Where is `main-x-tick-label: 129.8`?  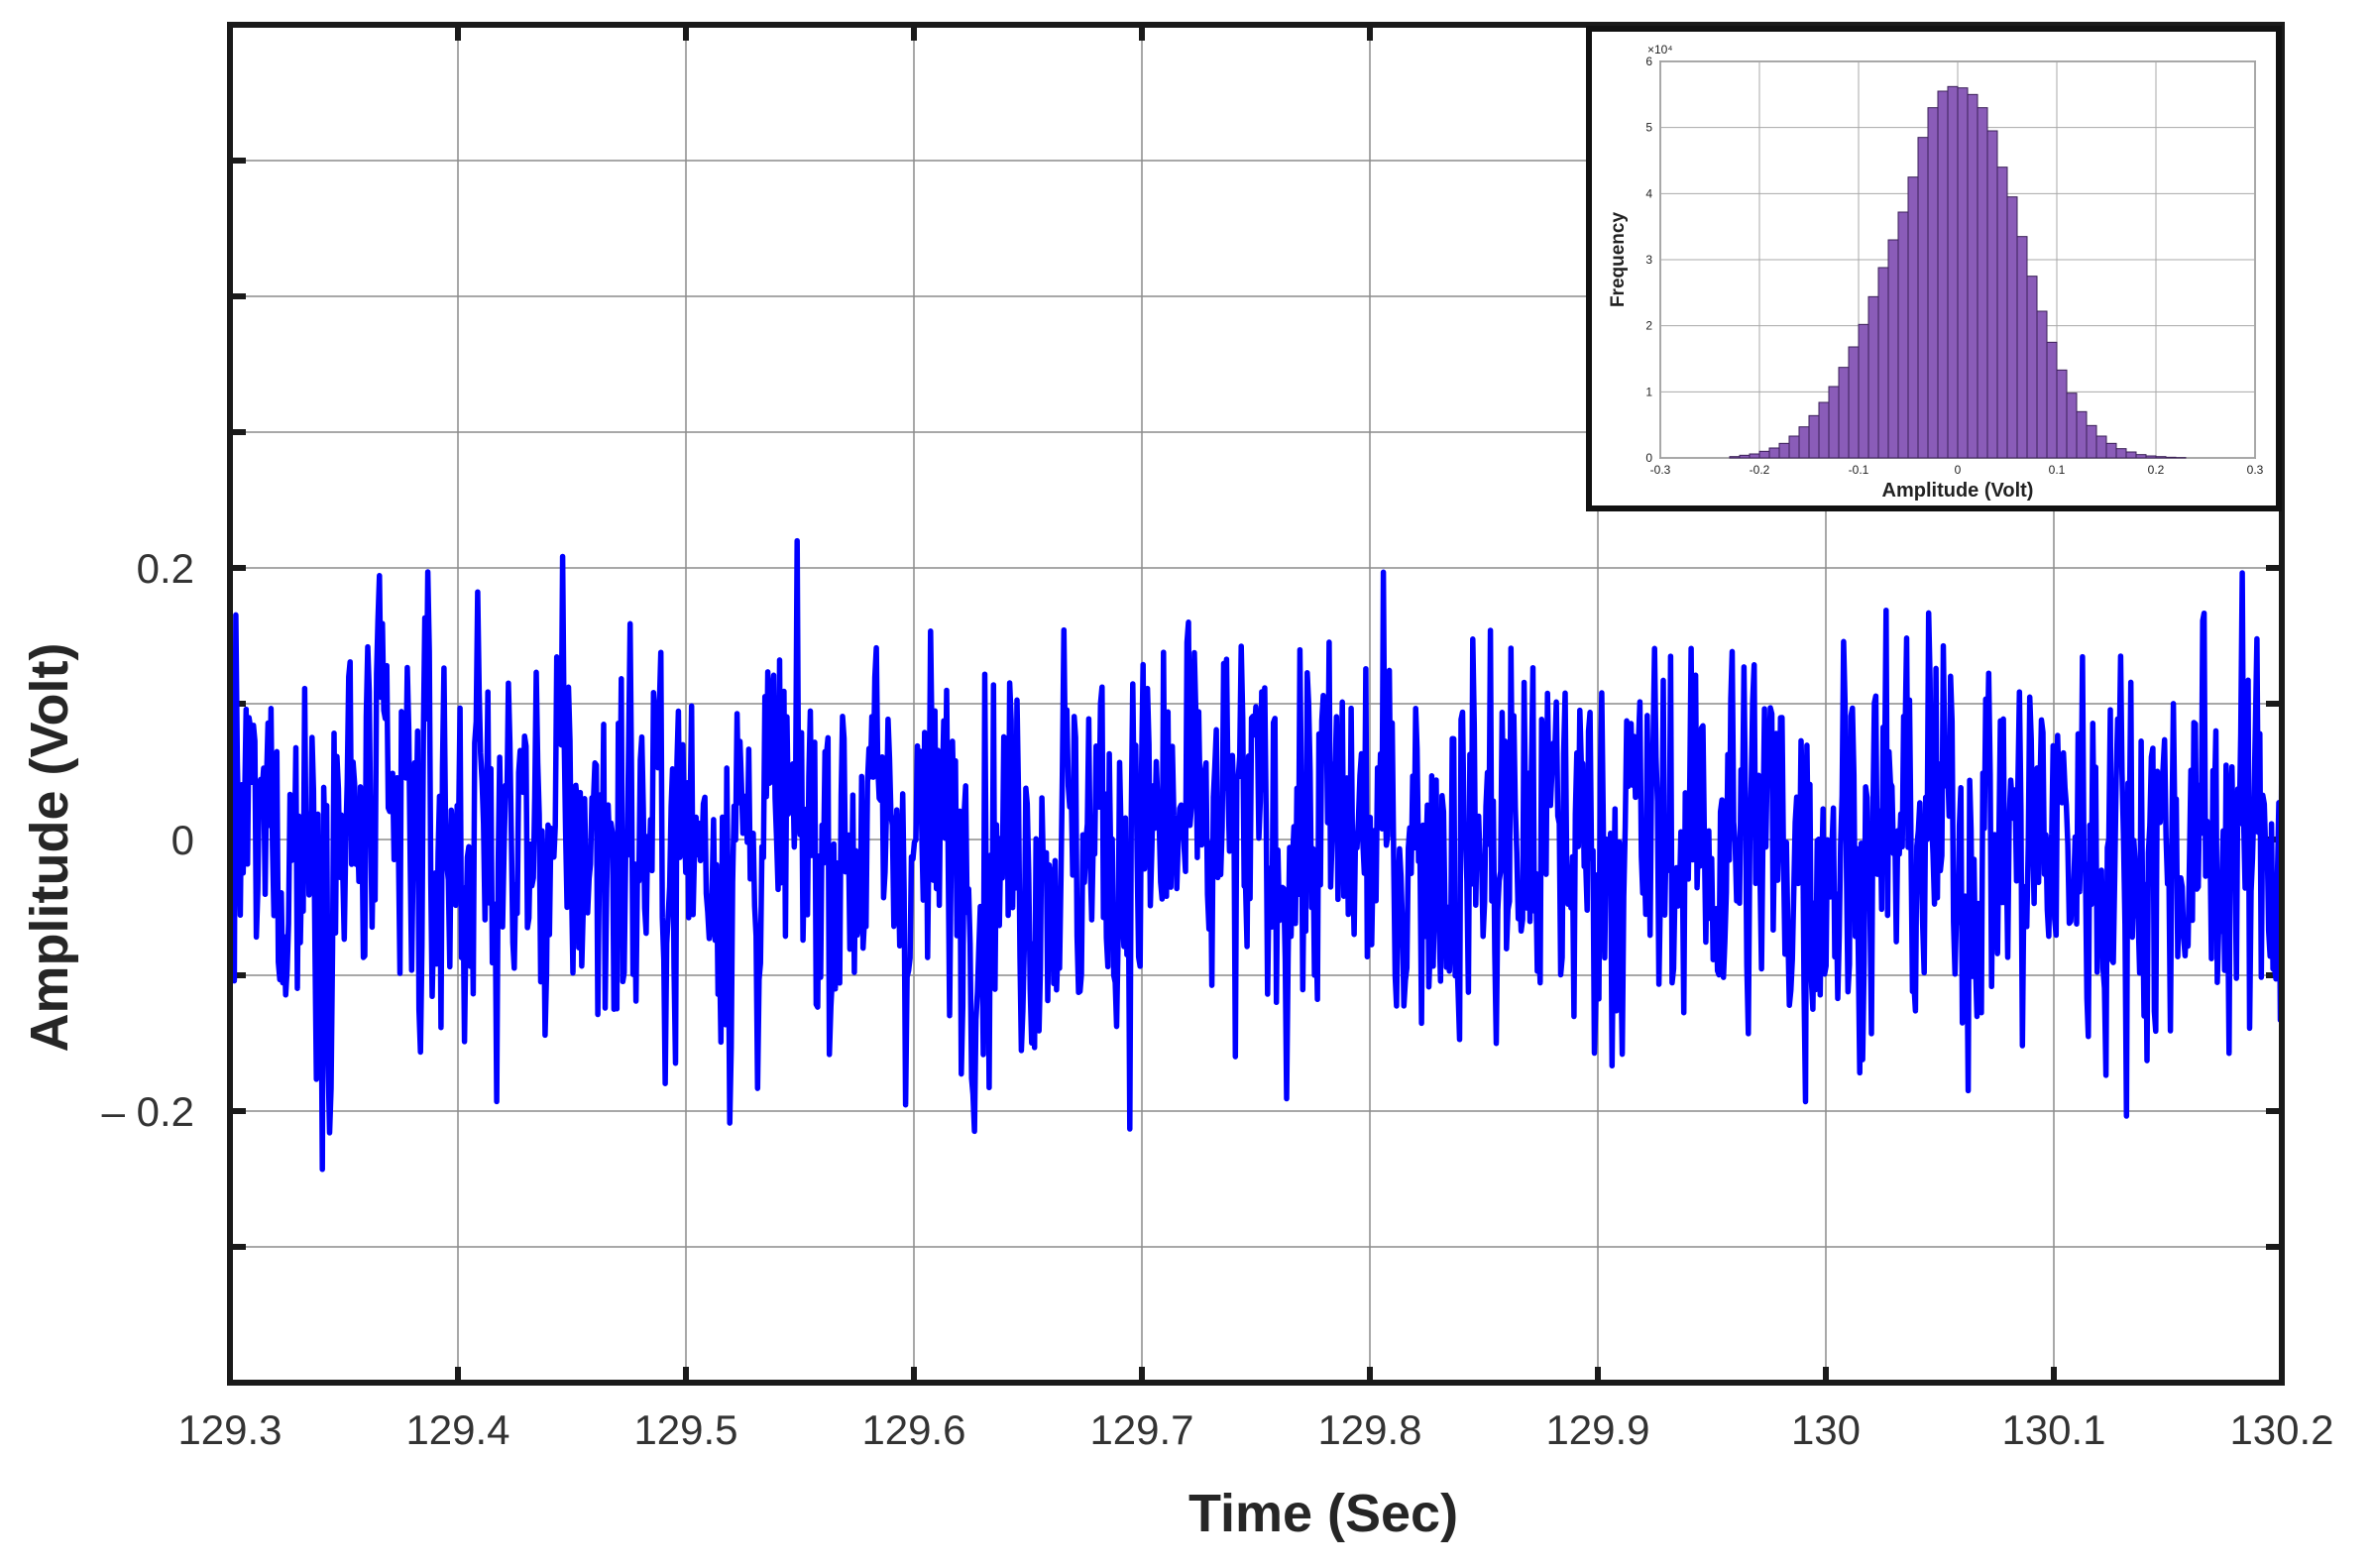 main-x-tick-label: 129.8 is located at coordinates (1369, 1429).